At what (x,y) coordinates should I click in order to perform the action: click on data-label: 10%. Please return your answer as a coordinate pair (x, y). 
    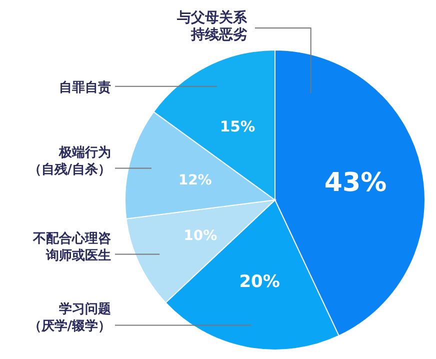
    Looking at the image, I should click on (201, 236).